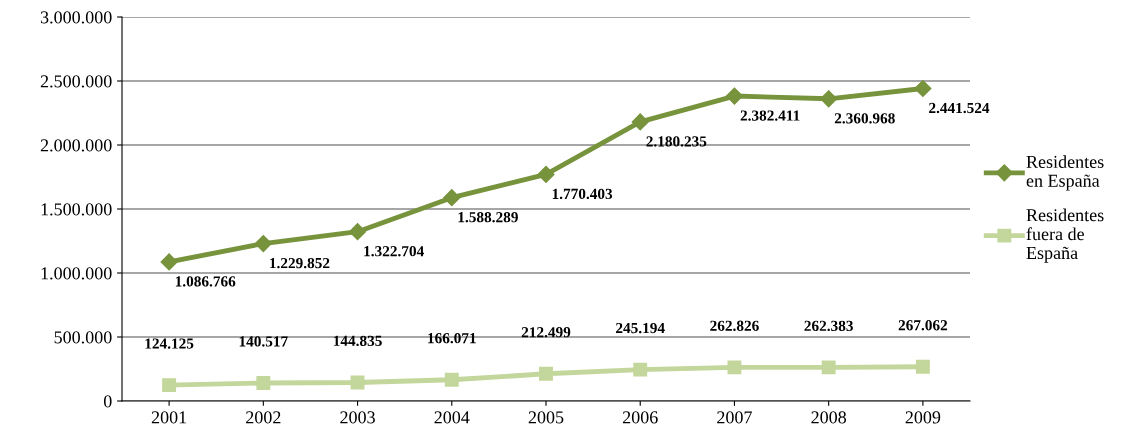  Describe the element at coordinates (452, 417) in the screenshot. I see `x-tick-label: 2004` at that location.